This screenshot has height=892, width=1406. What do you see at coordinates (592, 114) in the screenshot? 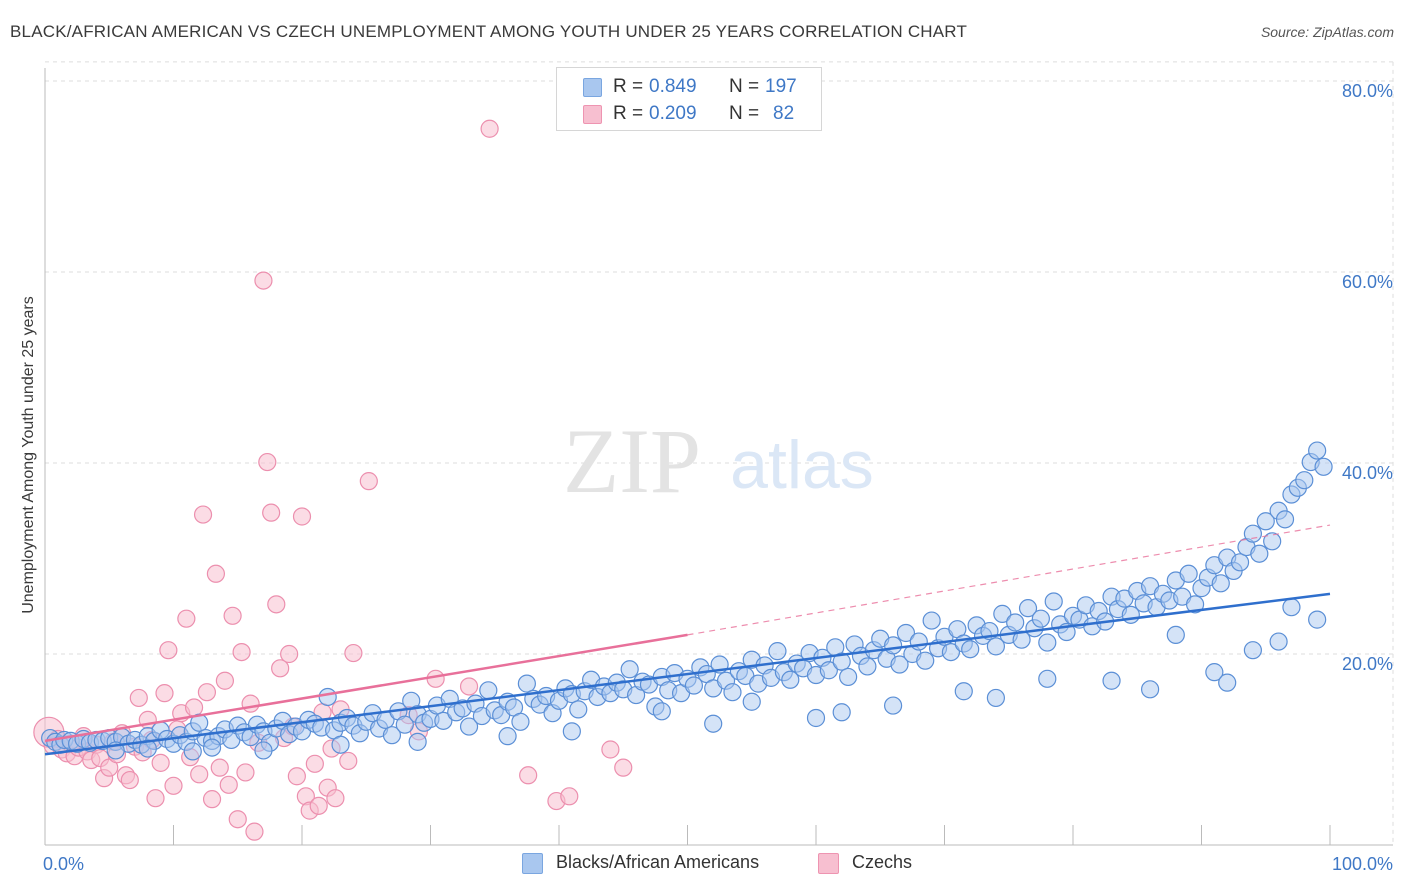
I see `legend-swatch-pink` at bounding box center [592, 114].